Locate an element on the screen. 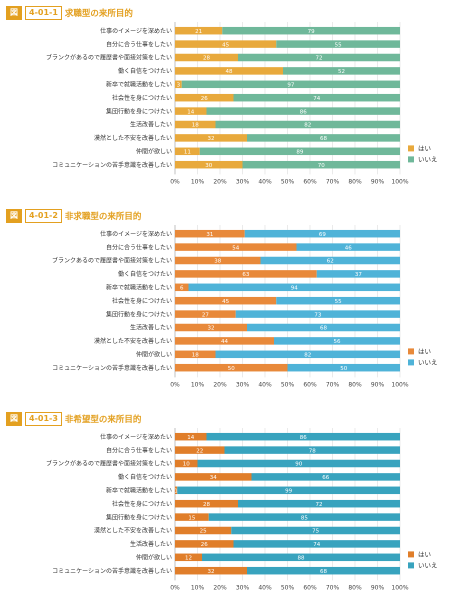 The width and height of the screenshot is (456, 605). x-tick-label: 20% is located at coordinates (220, 587).